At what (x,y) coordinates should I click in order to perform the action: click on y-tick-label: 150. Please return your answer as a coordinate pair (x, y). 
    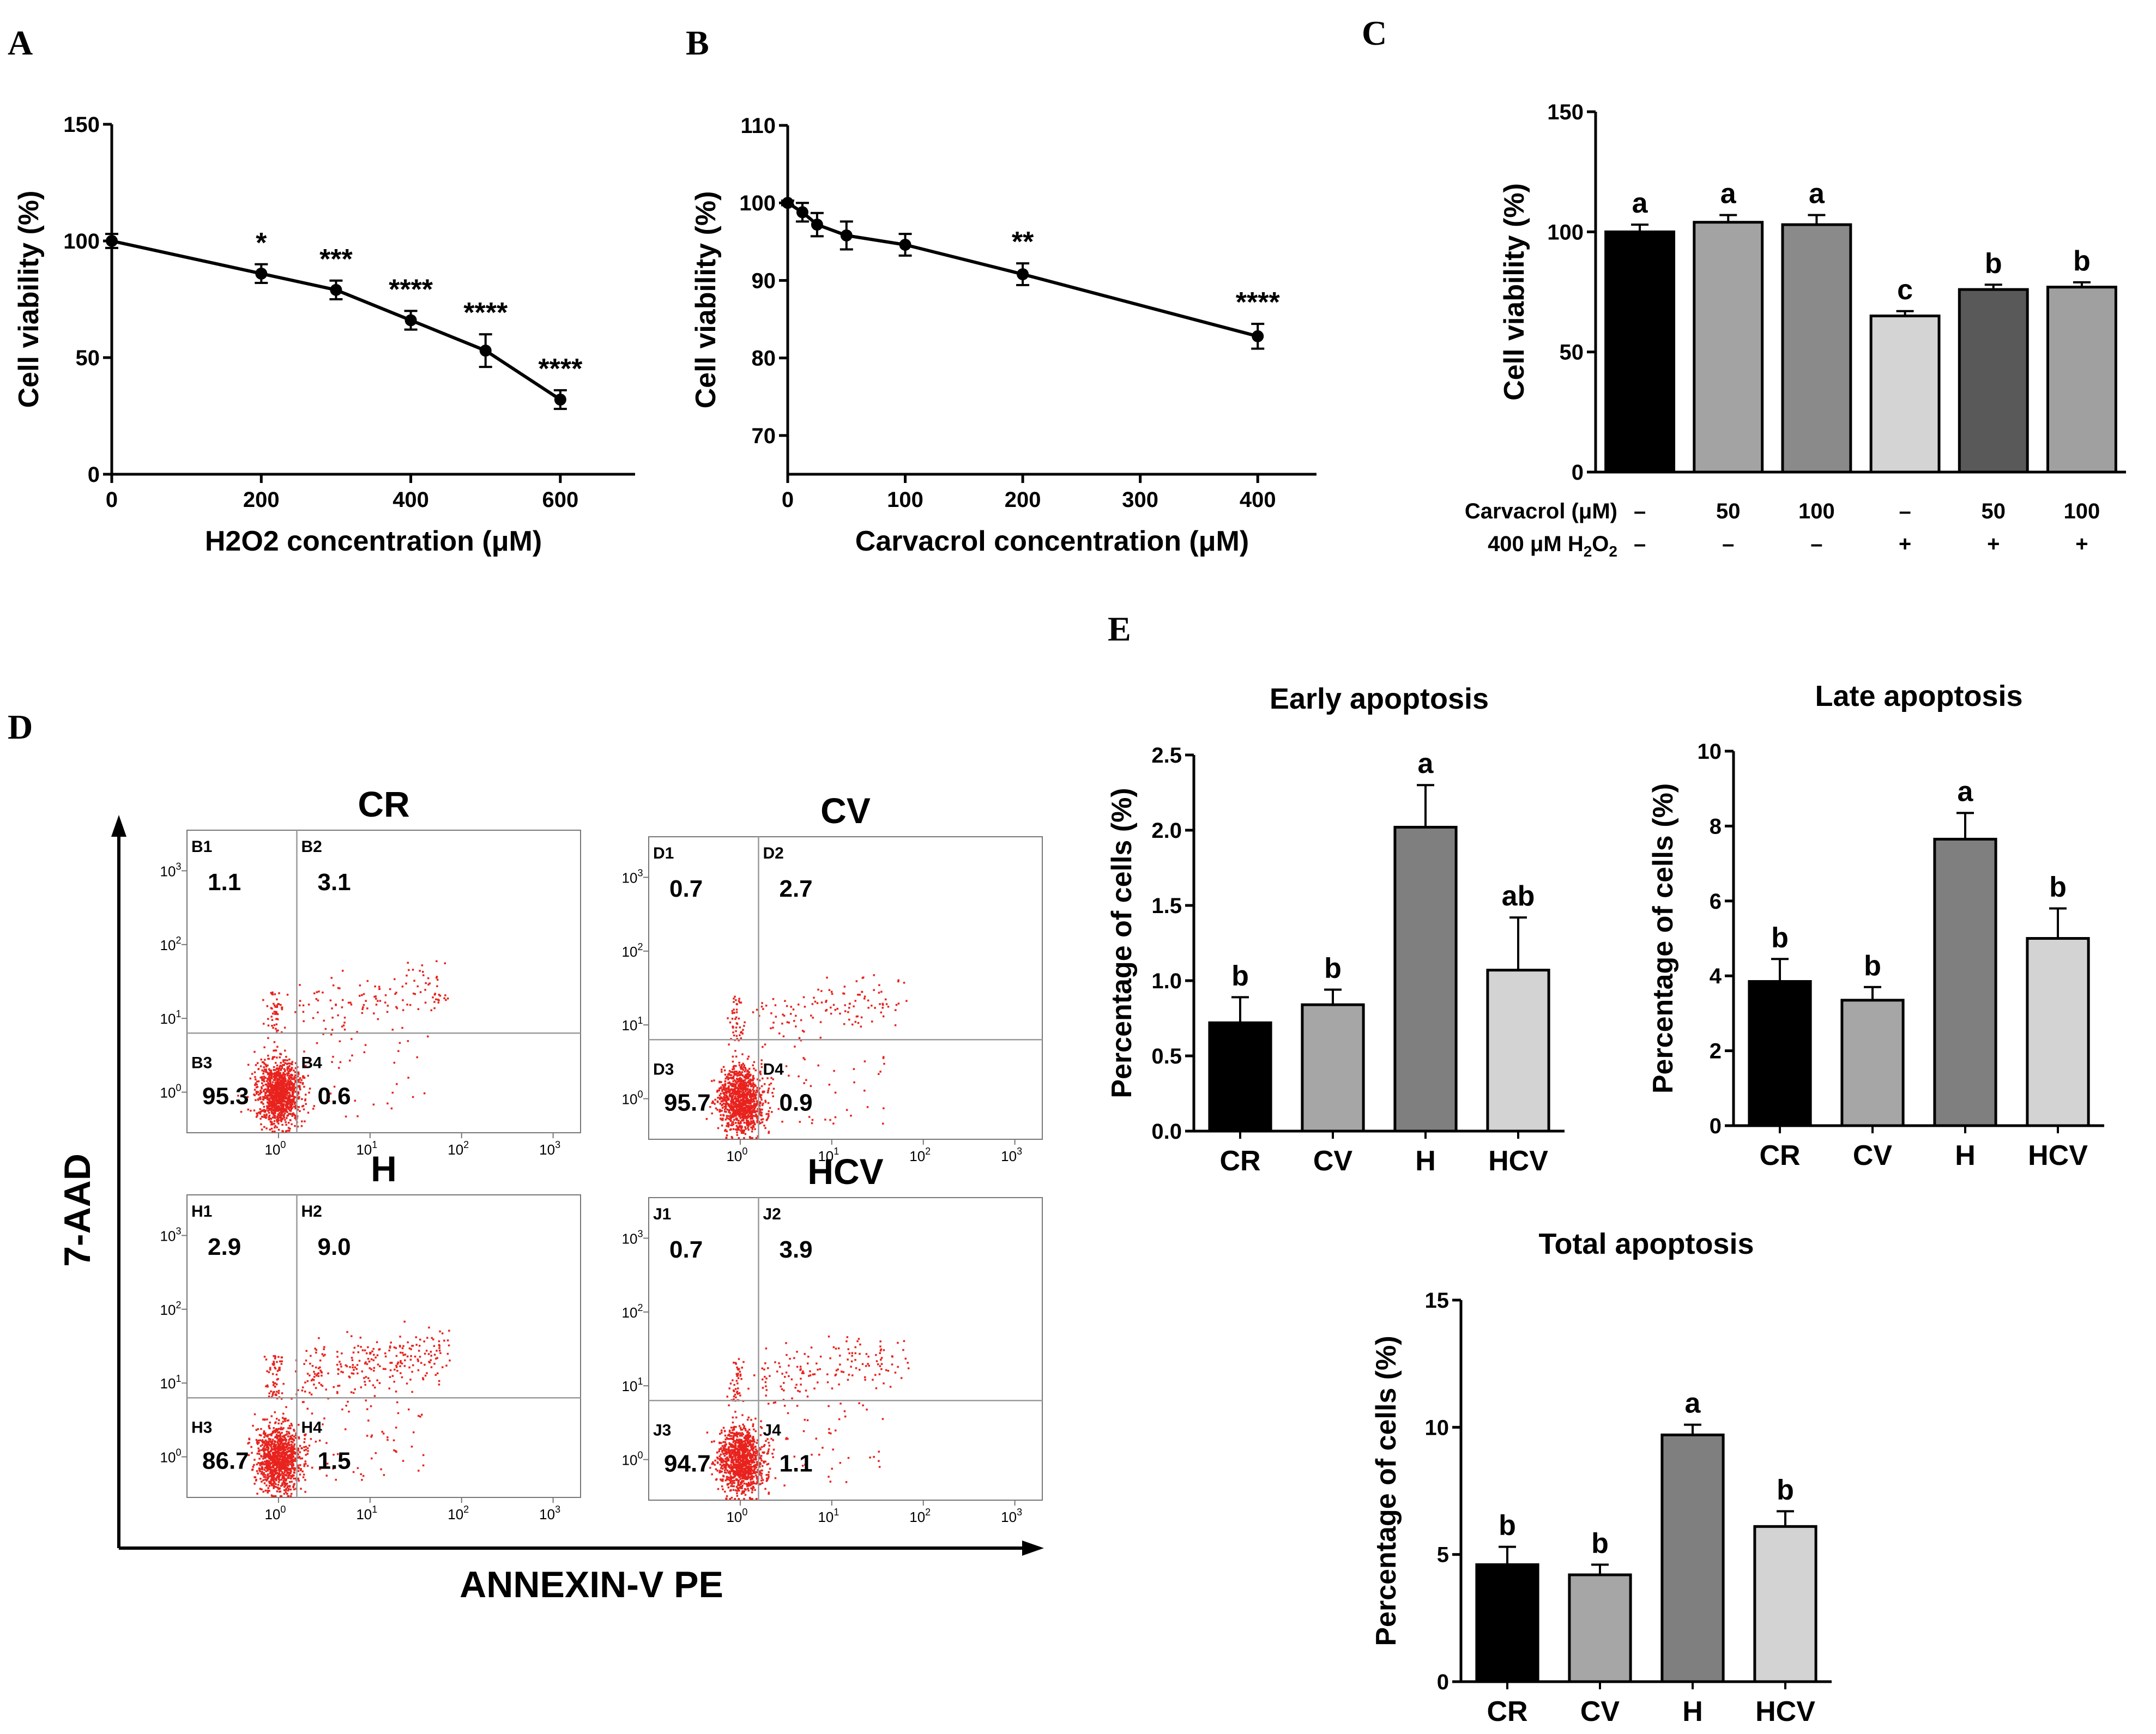
    Looking at the image, I should click on (1566, 112).